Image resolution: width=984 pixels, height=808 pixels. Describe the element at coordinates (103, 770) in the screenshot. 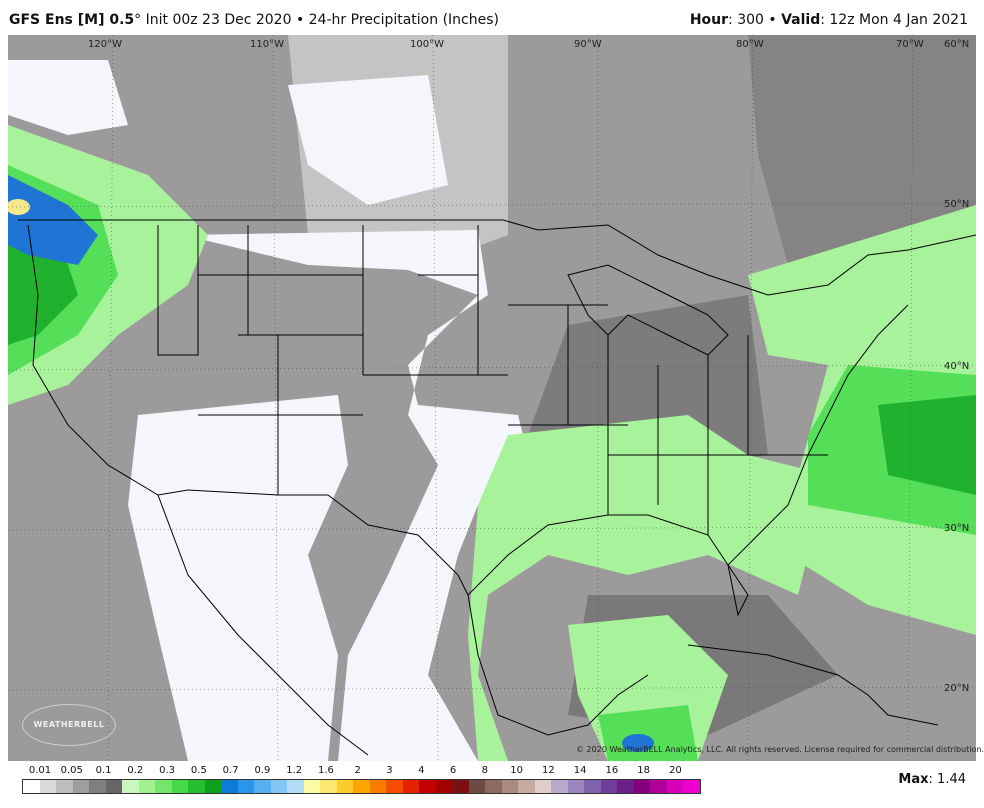

I see `legend-label: 0.1` at that location.